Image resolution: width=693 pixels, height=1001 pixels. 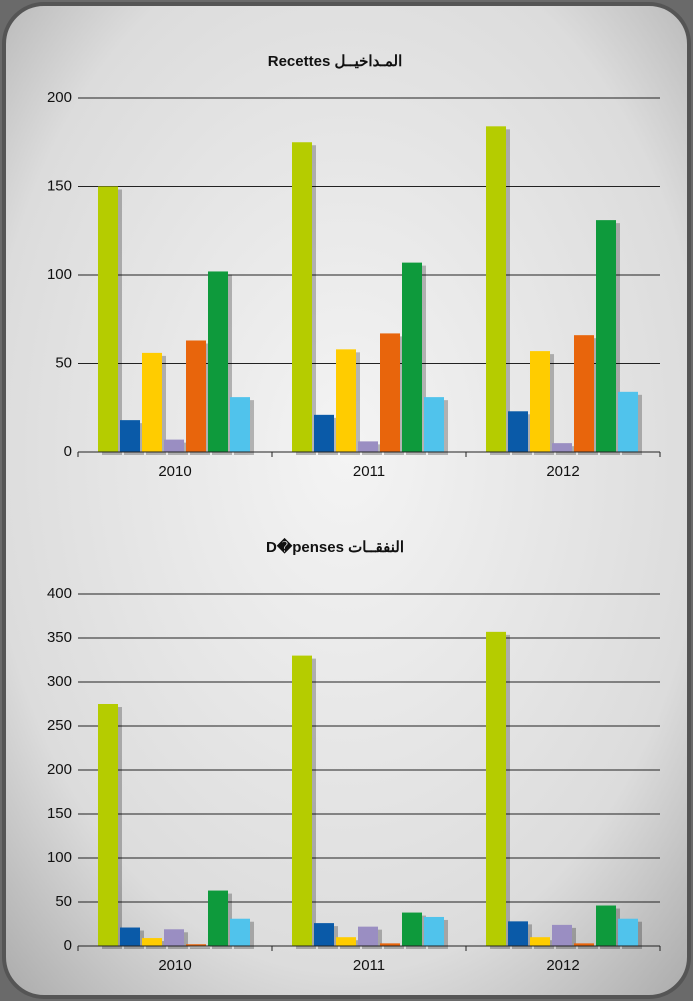 I want to click on chart-title: D�penses النفقــات, so click(x=335, y=546).